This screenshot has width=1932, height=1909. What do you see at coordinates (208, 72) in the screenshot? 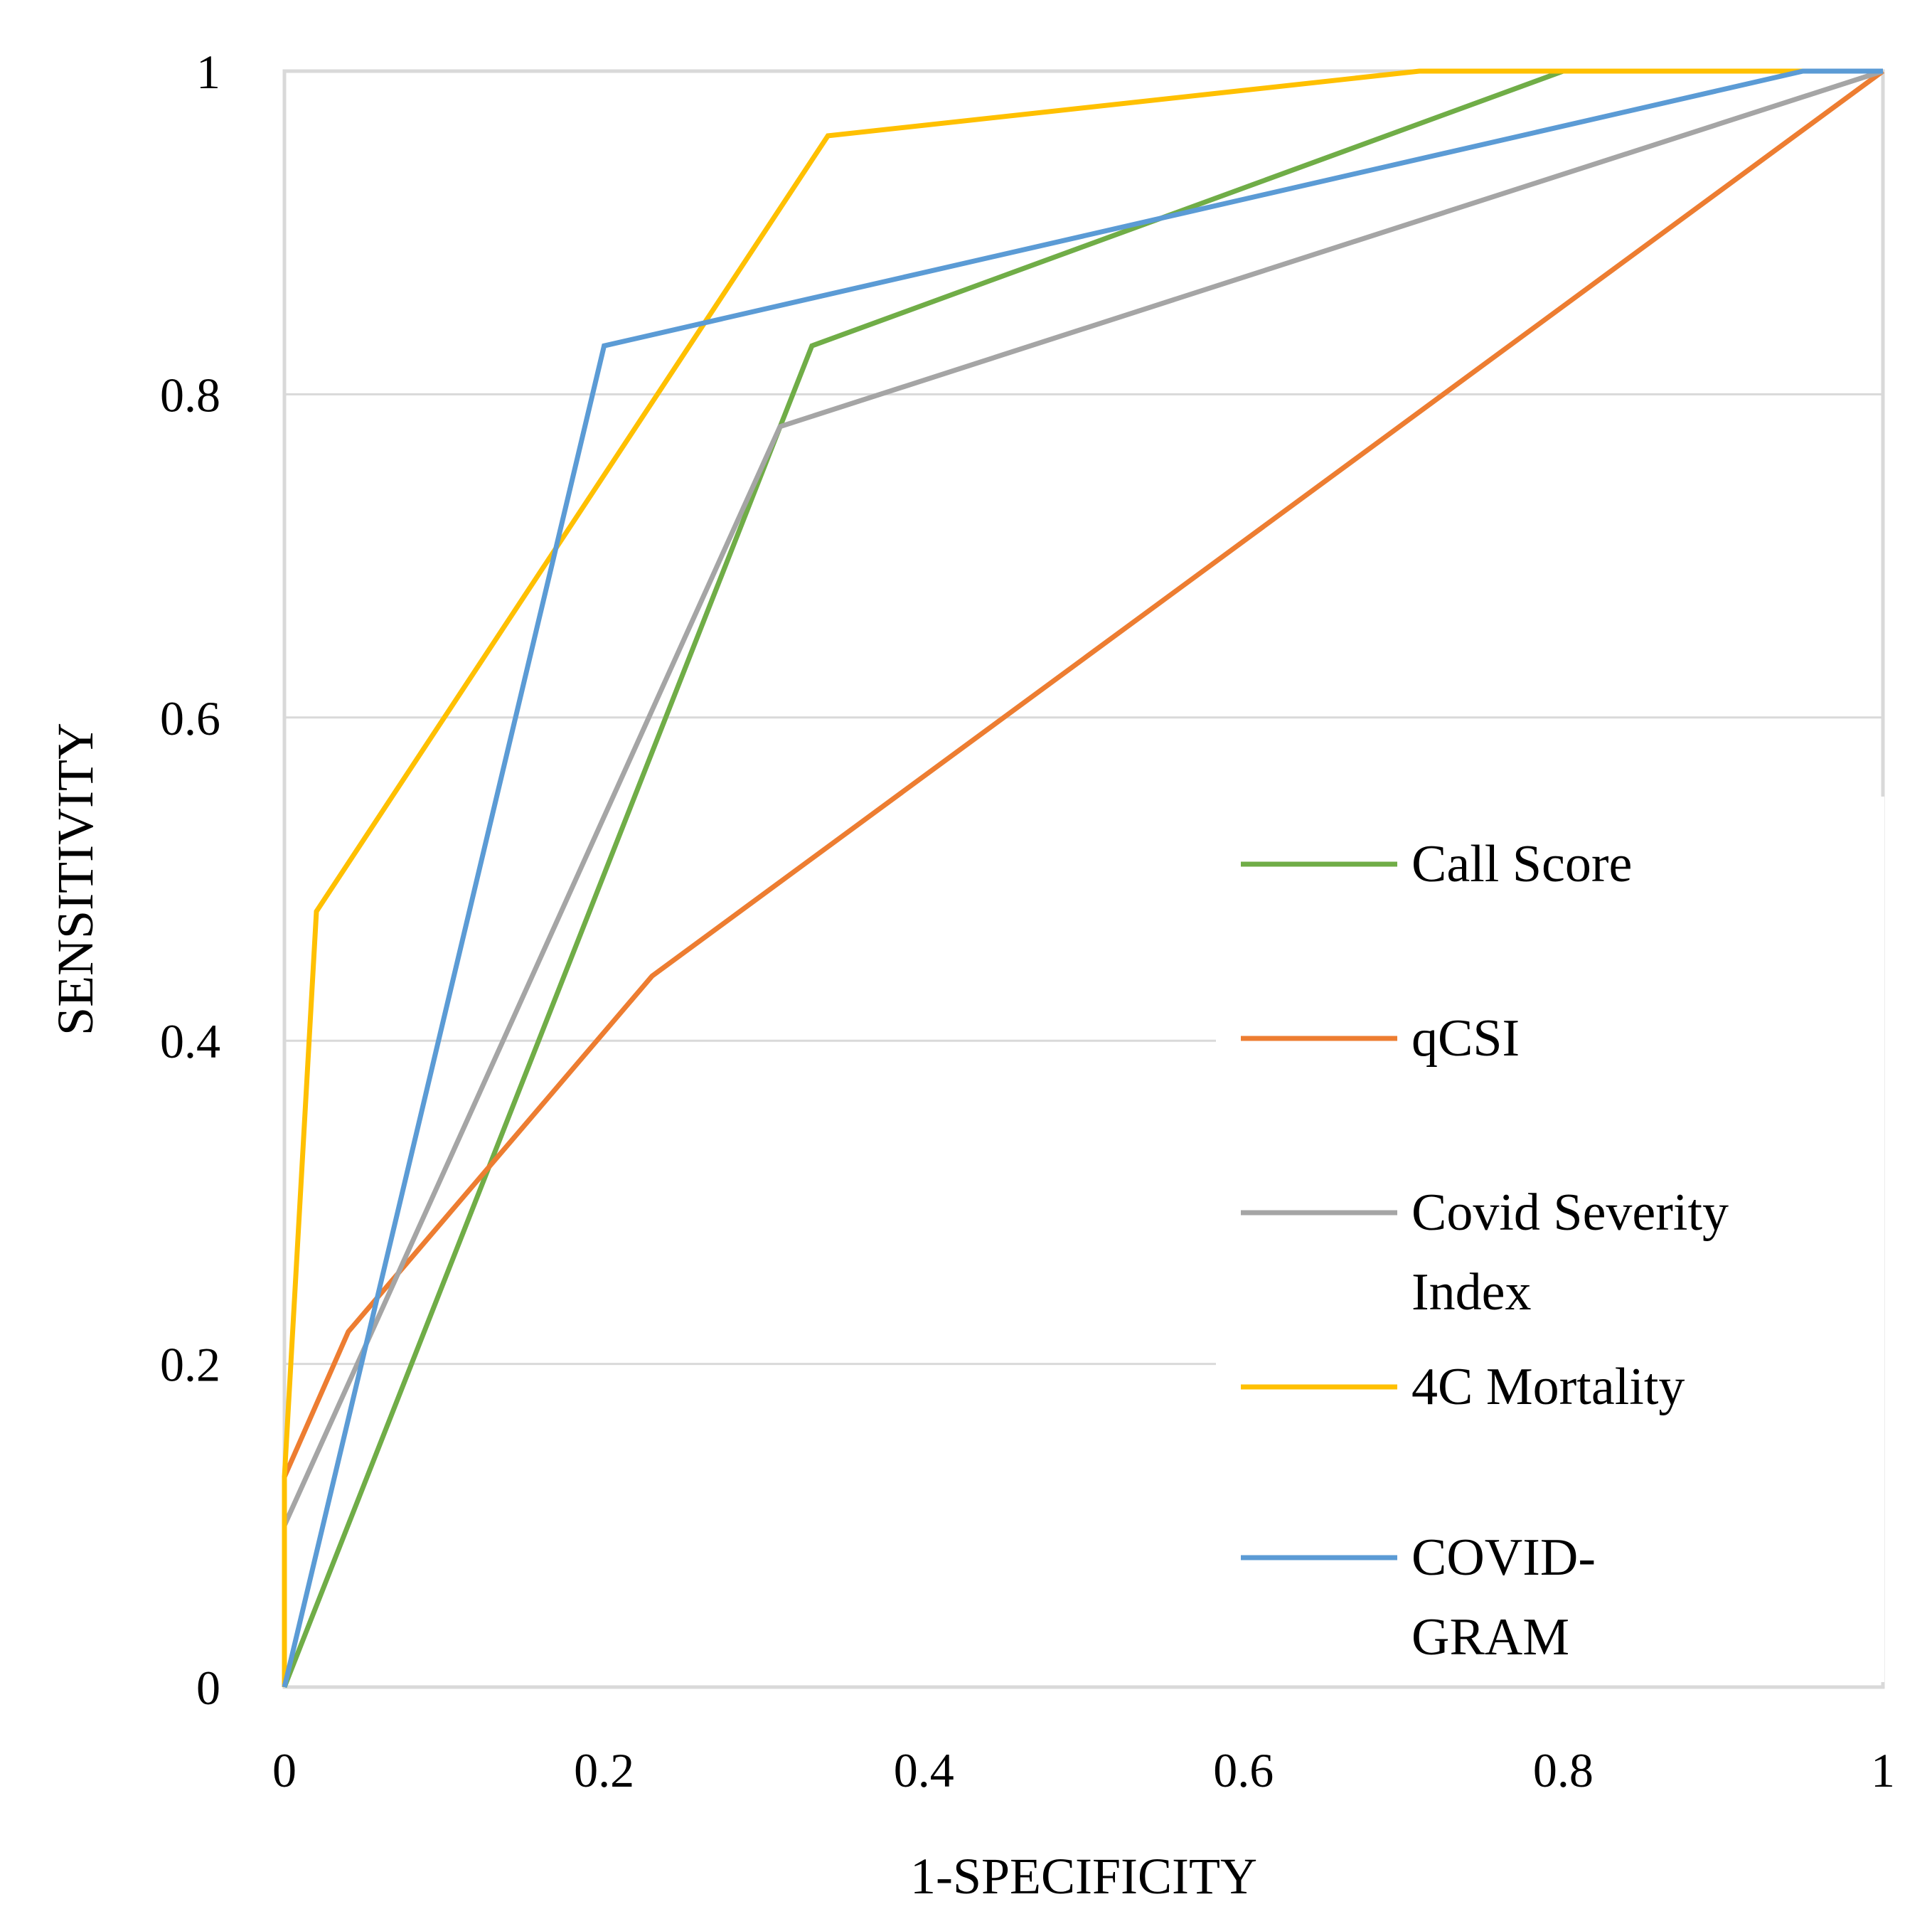
I see `y-tick-label: 1` at bounding box center [208, 72].